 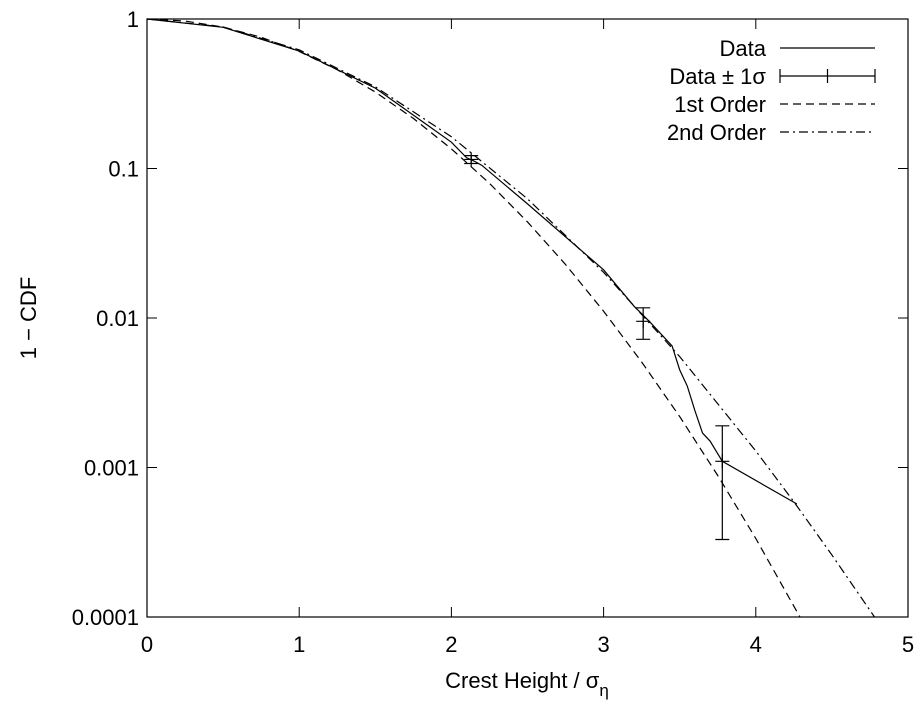 What do you see at coordinates (111, 468) in the screenshot?
I see `y-tick-label: 0.001` at bounding box center [111, 468].